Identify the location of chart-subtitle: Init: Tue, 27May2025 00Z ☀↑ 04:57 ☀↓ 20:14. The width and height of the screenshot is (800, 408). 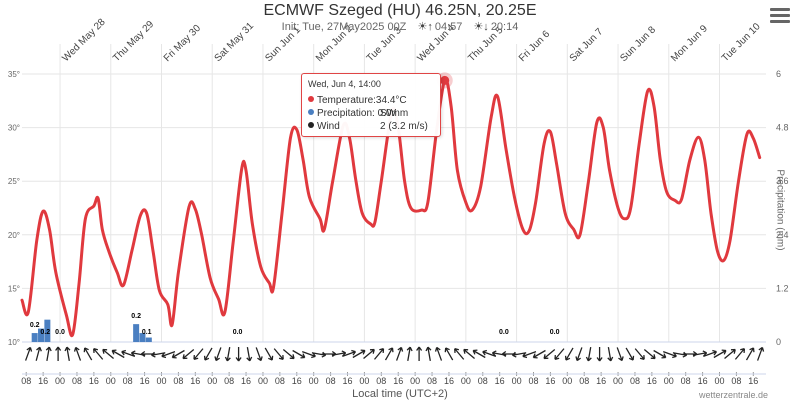
(400, 26).